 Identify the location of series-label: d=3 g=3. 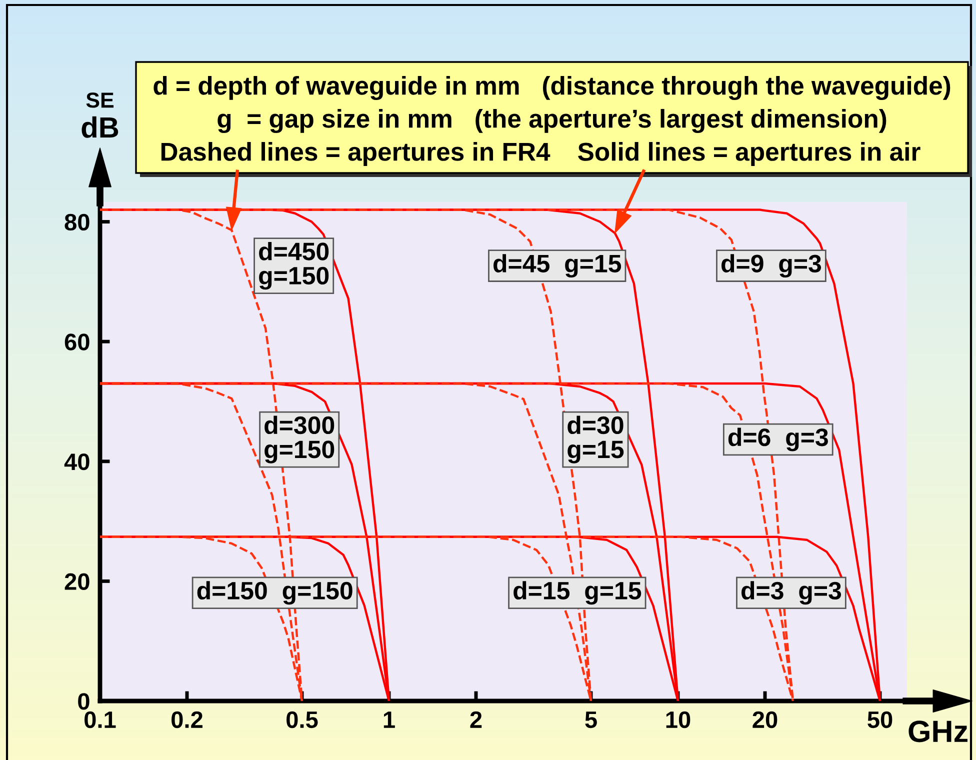
(792, 593).